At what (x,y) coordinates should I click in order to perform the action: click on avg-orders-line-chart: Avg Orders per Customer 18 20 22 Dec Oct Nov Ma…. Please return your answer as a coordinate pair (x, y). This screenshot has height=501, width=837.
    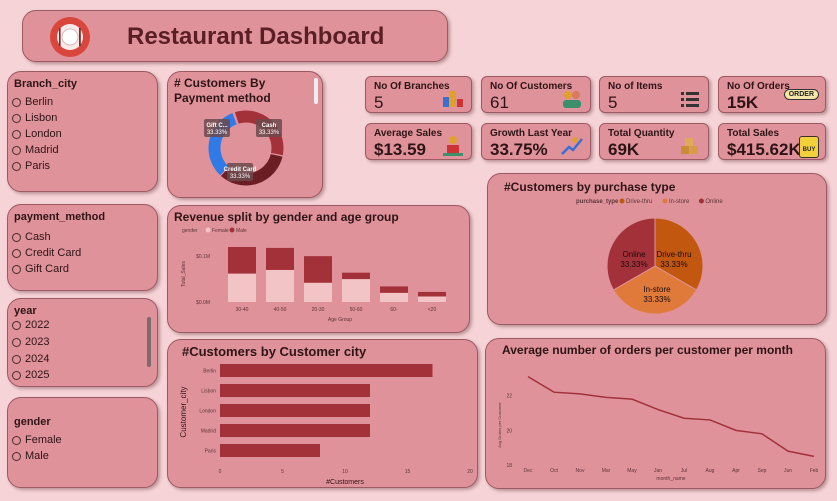
    Looking at the image, I should click on (658, 428).